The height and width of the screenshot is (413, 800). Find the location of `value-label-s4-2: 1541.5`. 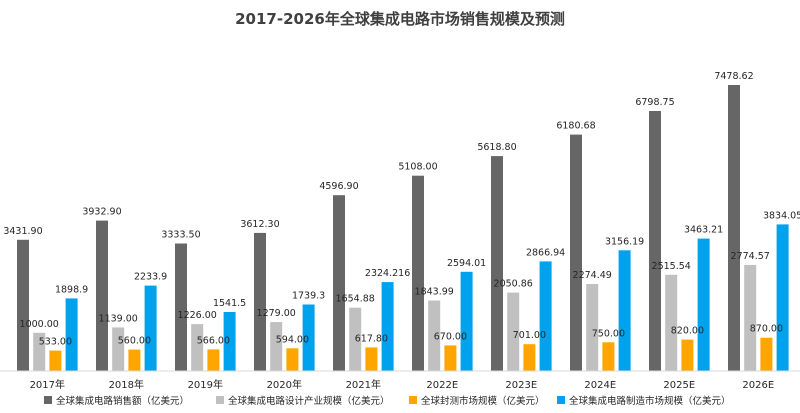

value-label-s4-2: 1541.5 is located at coordinates (229, 303).